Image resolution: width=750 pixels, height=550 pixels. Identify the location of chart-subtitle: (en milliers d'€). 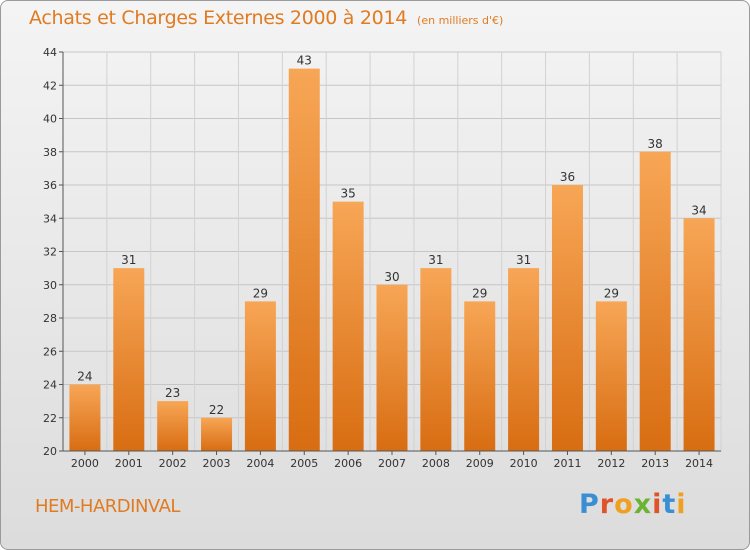
(460, 20).